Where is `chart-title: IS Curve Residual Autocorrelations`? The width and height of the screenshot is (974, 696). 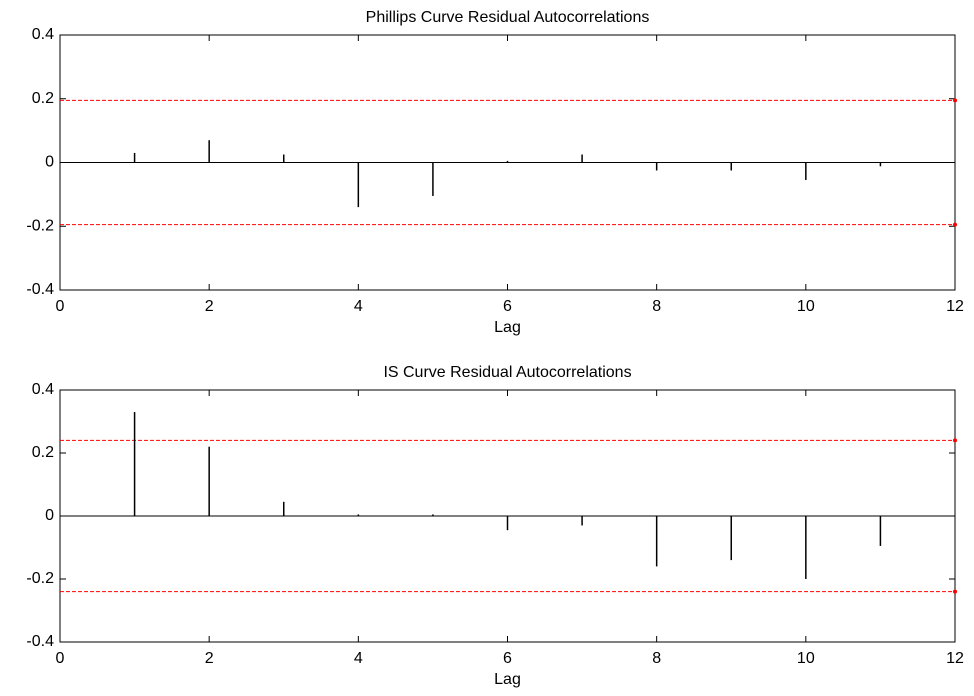
chart-title: IS Curve Residual Autocorrelations is located at coordinates (507, 372).